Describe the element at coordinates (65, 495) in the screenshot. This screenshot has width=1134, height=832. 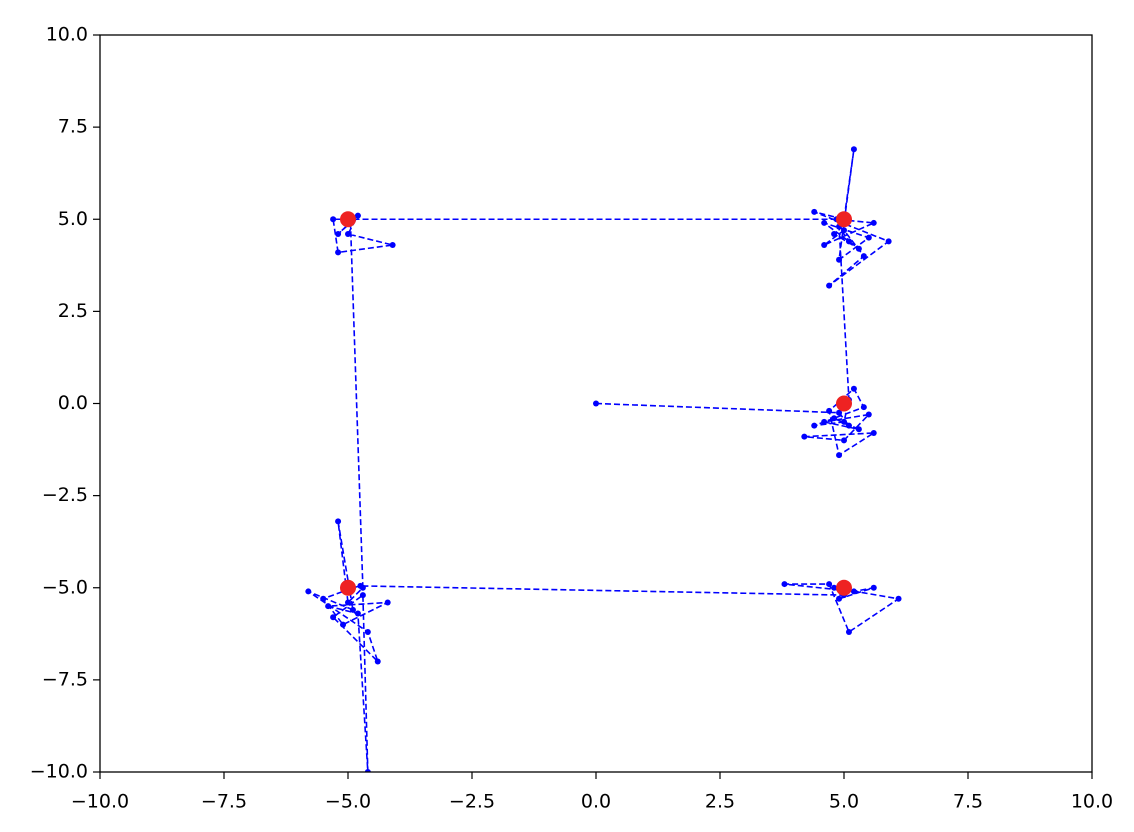
I see `y-tick-label: −2.5` at that location.